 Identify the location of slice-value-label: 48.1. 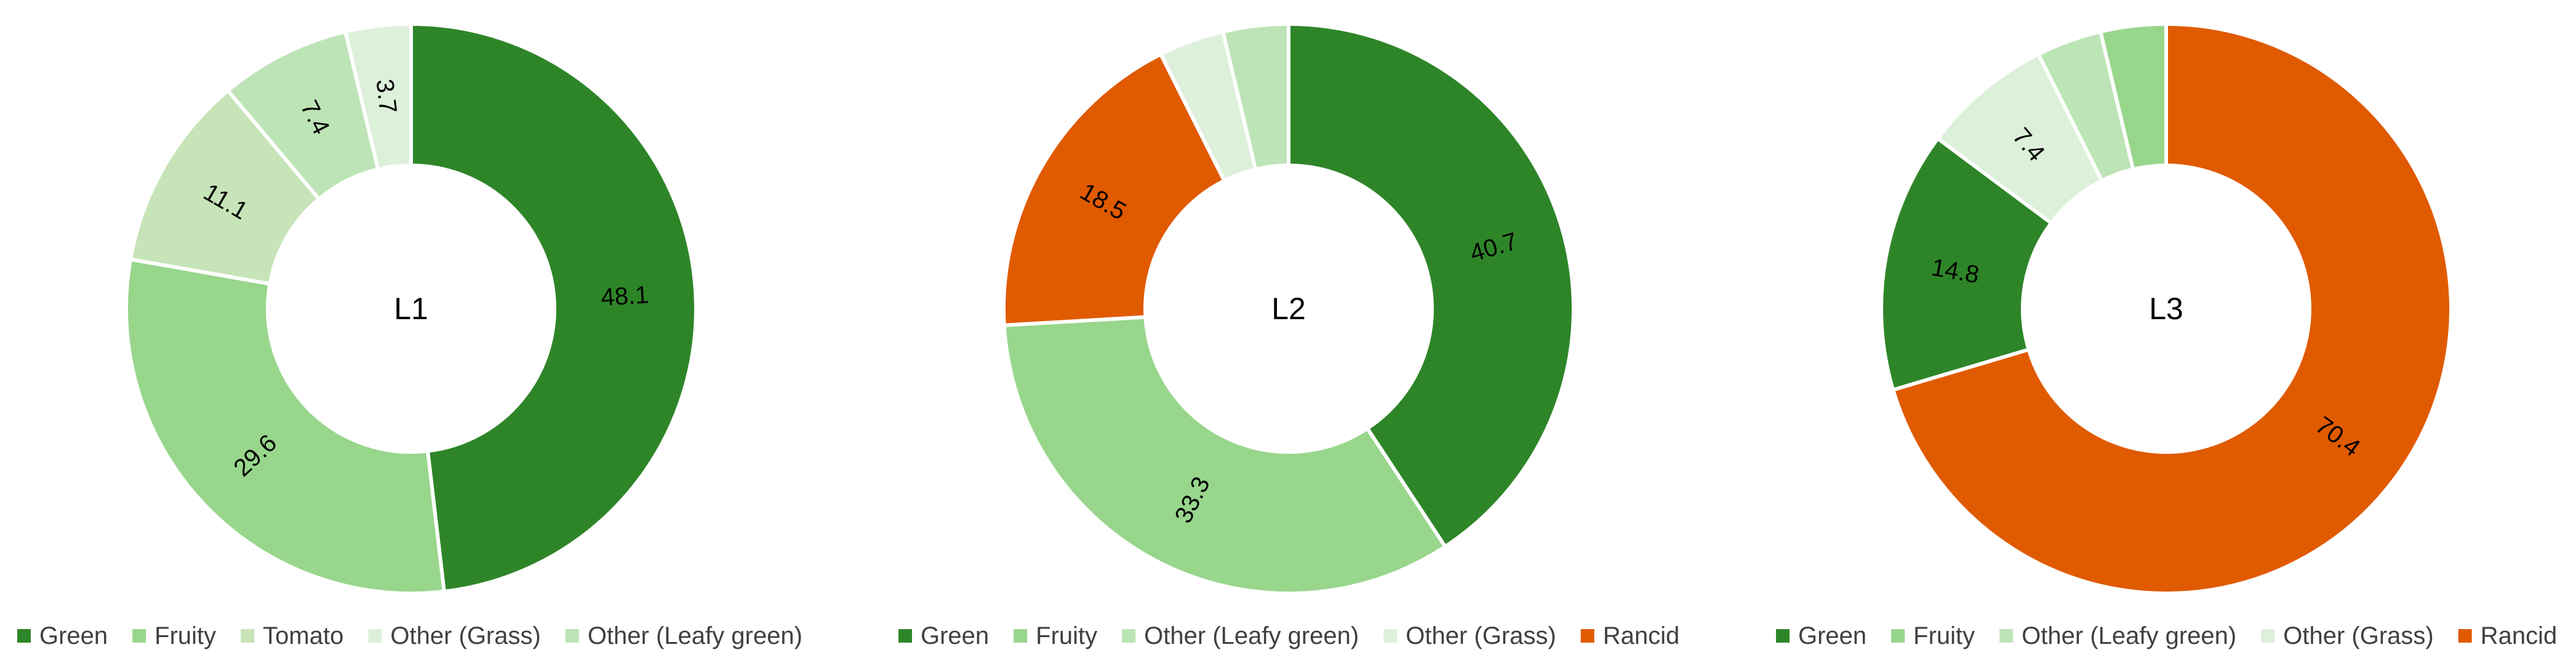
(624, 296).